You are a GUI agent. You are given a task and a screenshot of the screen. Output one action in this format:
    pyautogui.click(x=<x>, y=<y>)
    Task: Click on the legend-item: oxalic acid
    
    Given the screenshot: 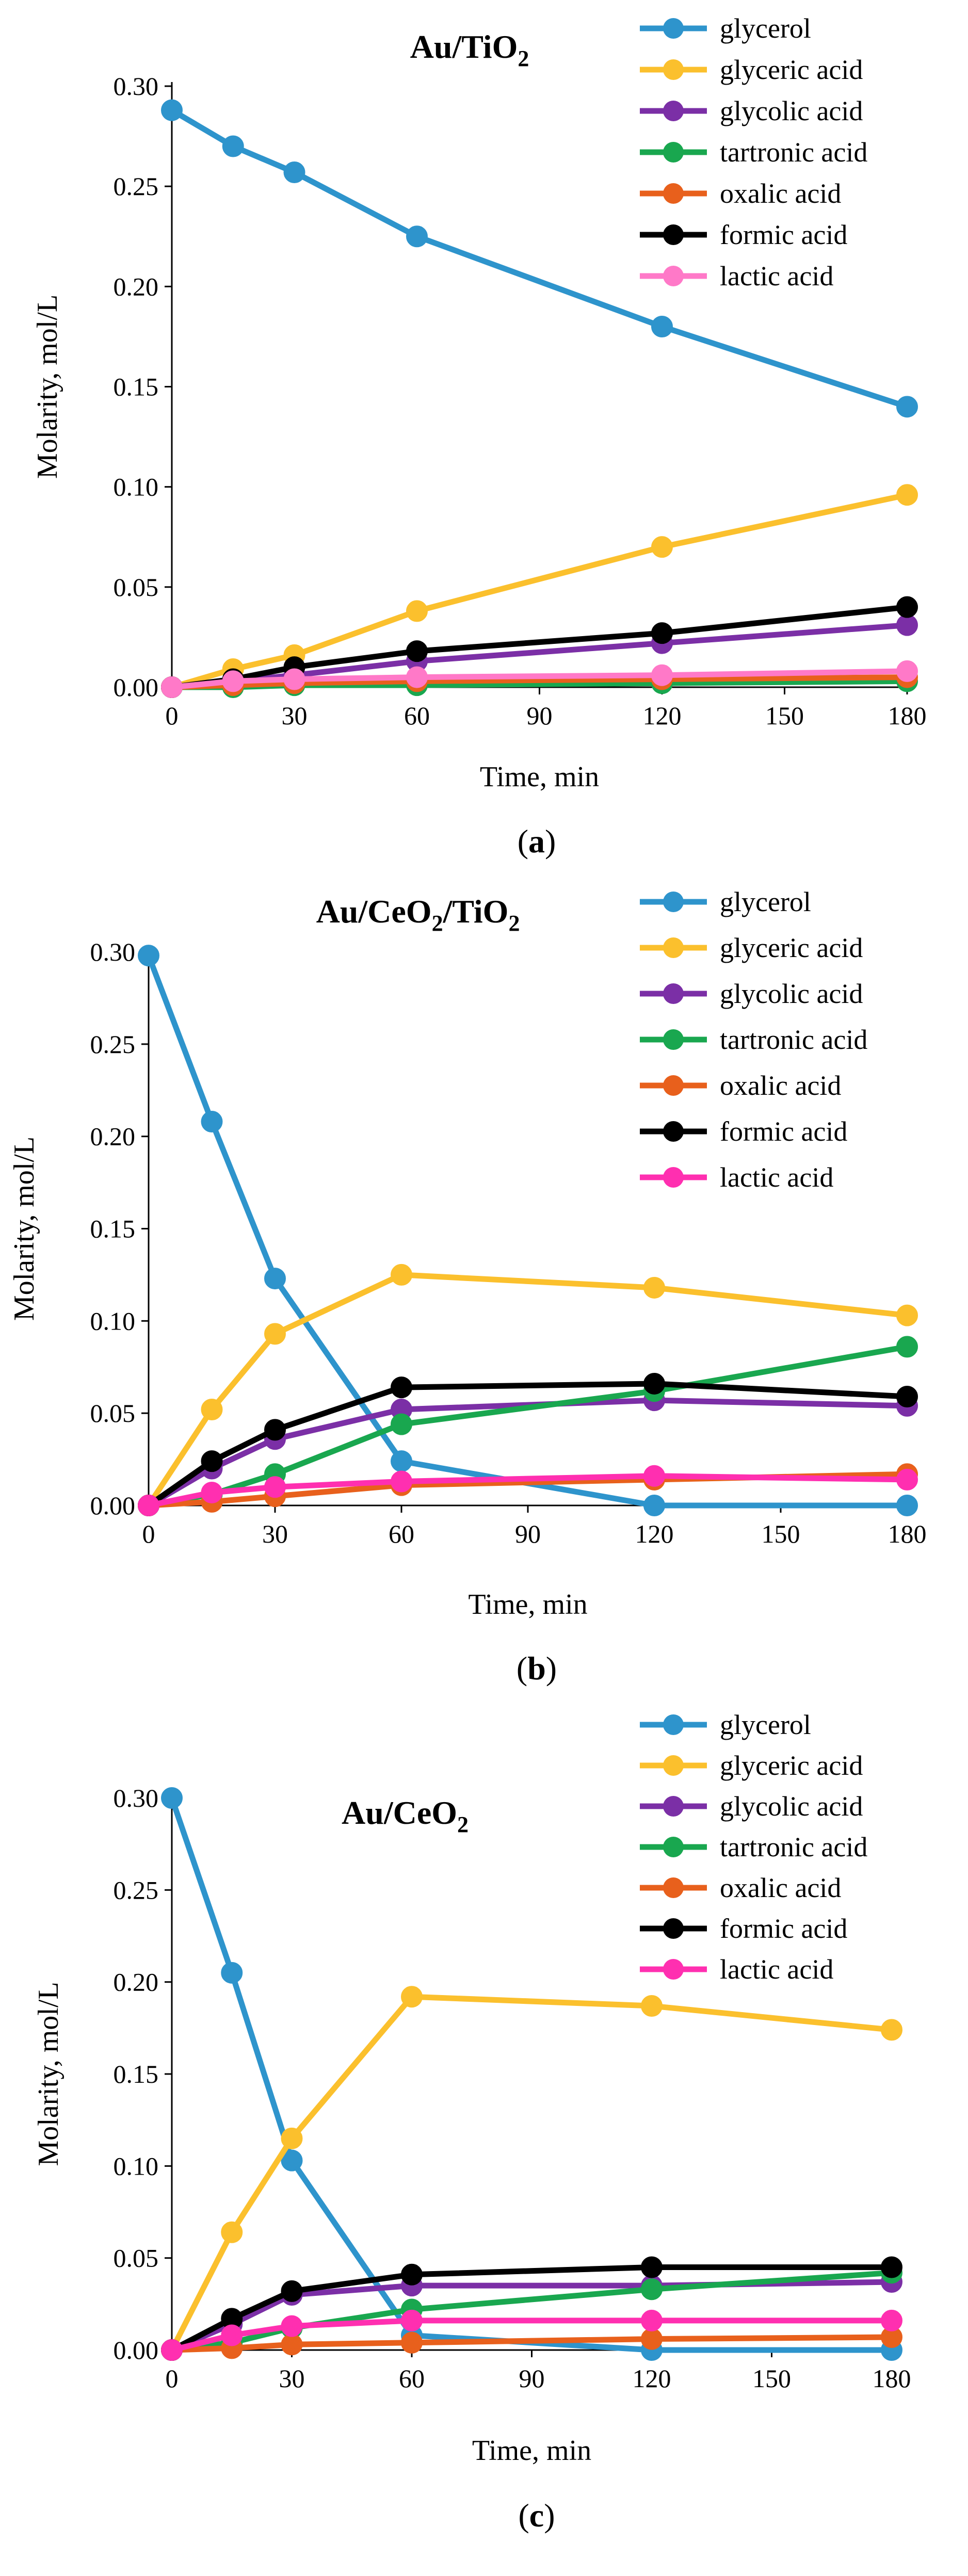 What is the action you would take?
    pyautogui.click(x=741, y=193)
    